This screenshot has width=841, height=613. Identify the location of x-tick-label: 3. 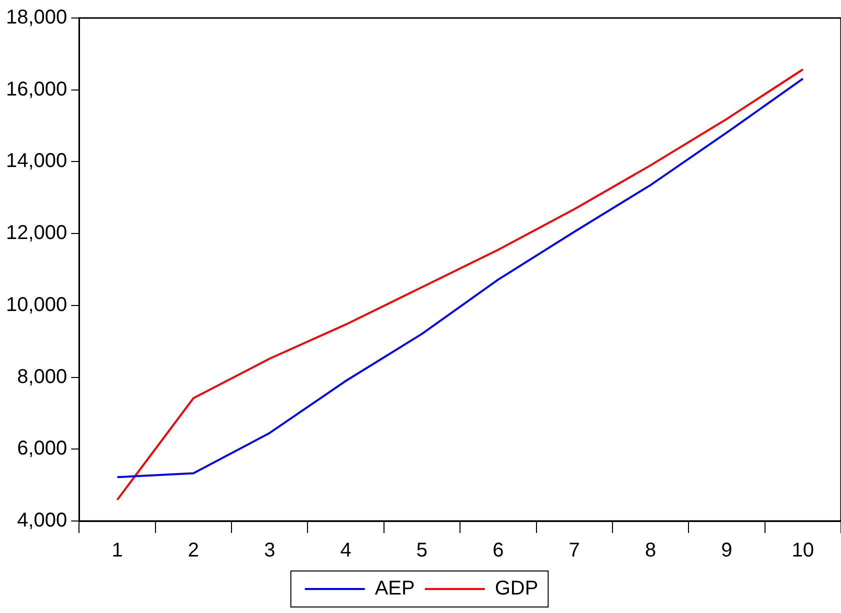
(270, 551).